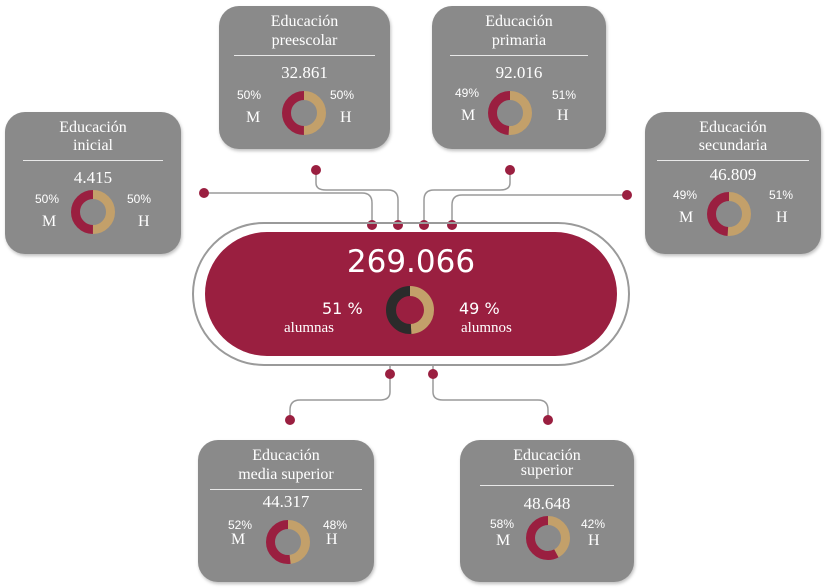 Image resolution: width=825 pixels, height=588 pixels. Describe the element at coordinates (486, 328) in the screenshot. I see `male-label: alumnos` at that location.